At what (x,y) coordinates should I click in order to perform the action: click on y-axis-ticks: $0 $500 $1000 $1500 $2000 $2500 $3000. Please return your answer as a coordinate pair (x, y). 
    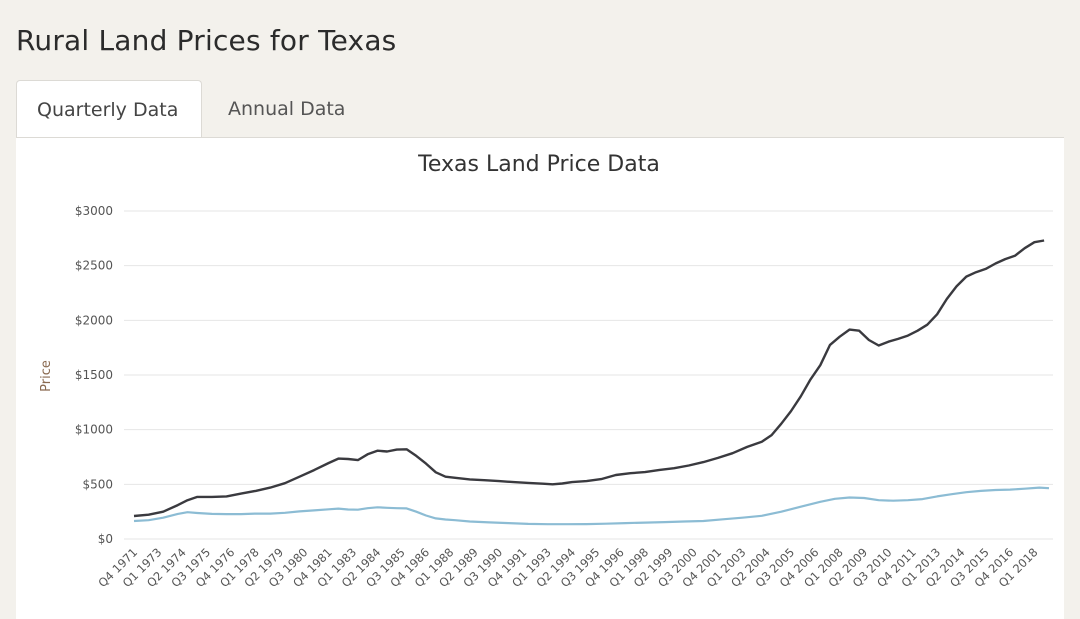
    Looking at the image, I should click on (94, 375).